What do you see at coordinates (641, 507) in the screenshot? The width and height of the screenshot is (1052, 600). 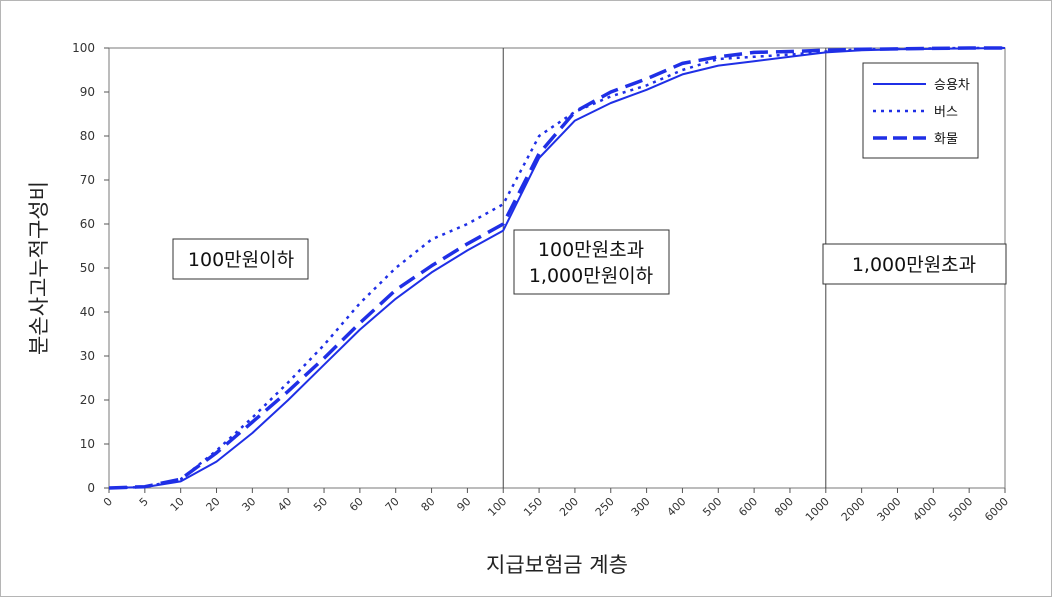 I see `x-tick-label: 300` at bounding box center [641, 507].